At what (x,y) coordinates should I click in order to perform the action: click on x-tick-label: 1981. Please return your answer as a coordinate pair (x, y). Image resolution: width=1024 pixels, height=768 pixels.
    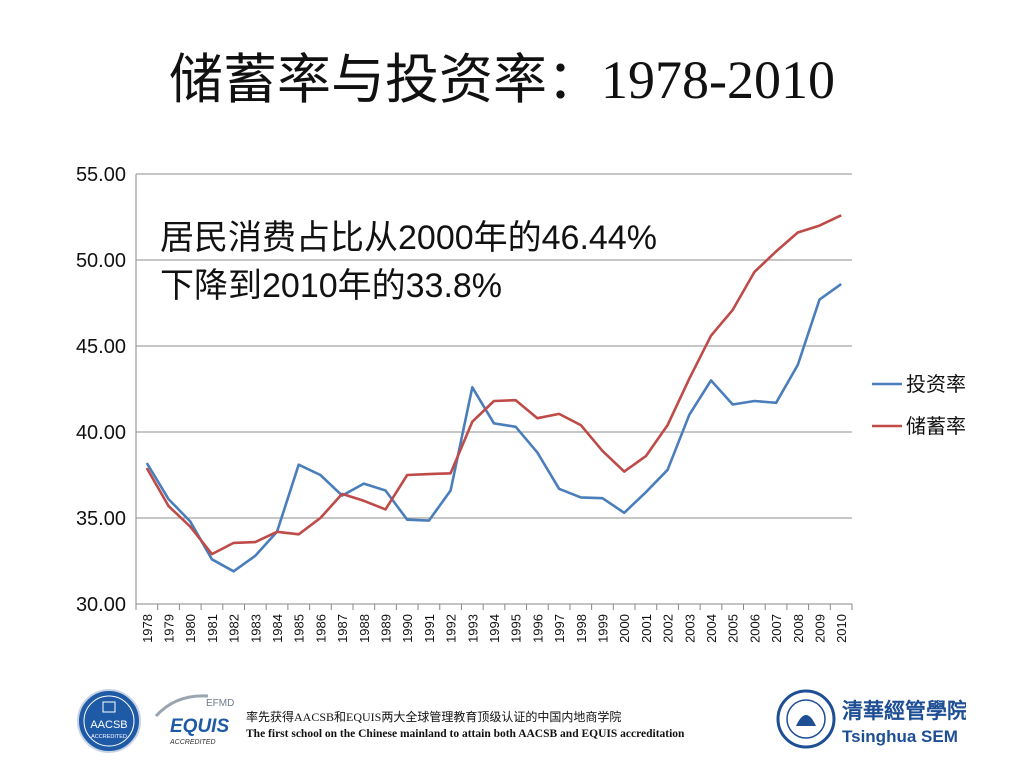
    Looking at the image, I should click on (212, 628).